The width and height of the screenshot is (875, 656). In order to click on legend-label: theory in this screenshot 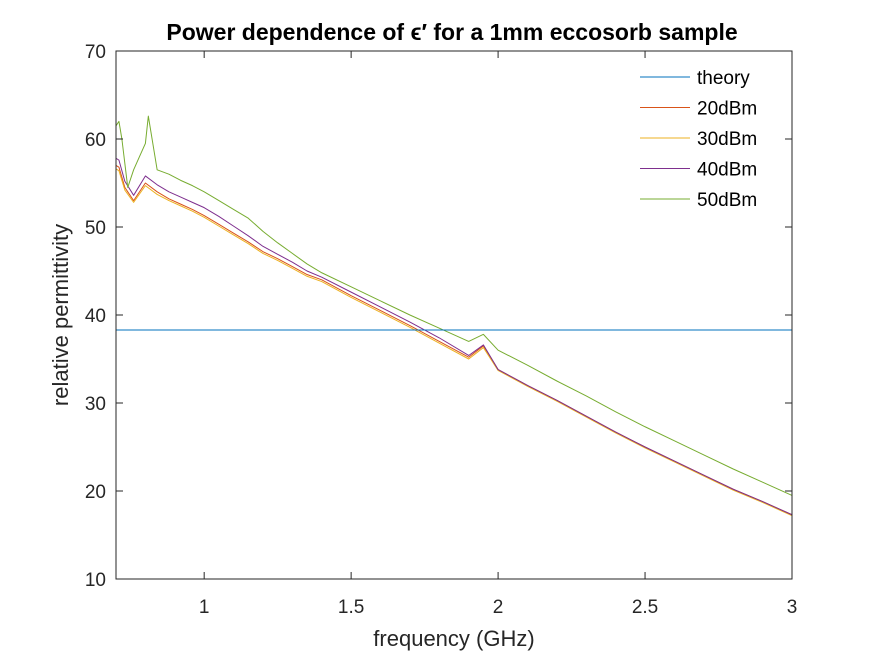, I will do `click(723, 78)`.